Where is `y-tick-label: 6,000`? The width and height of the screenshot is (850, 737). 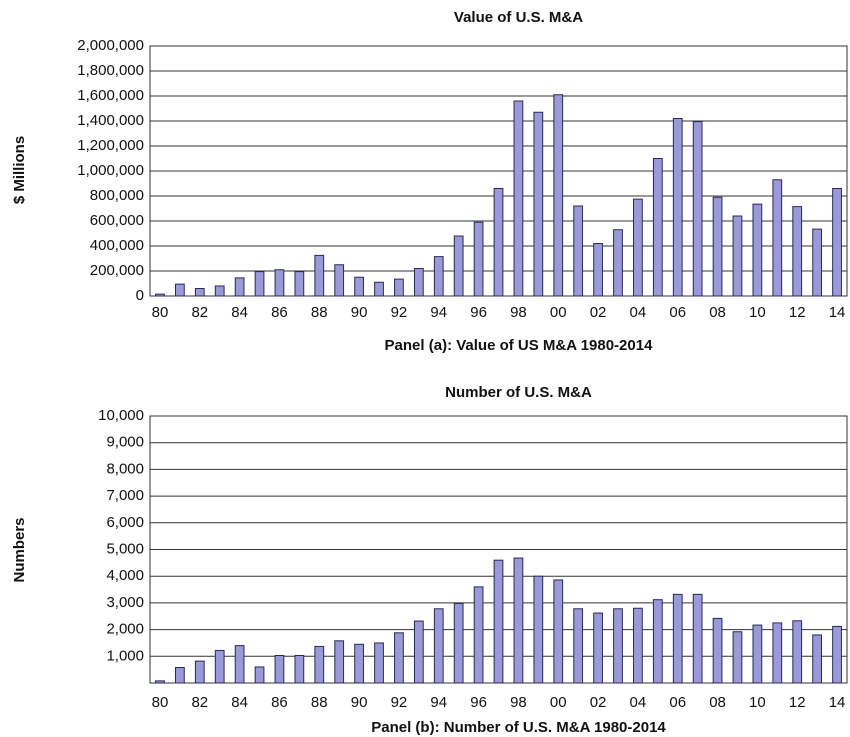 y-tick-label: 6,000 is located at coordinates (125, 522).